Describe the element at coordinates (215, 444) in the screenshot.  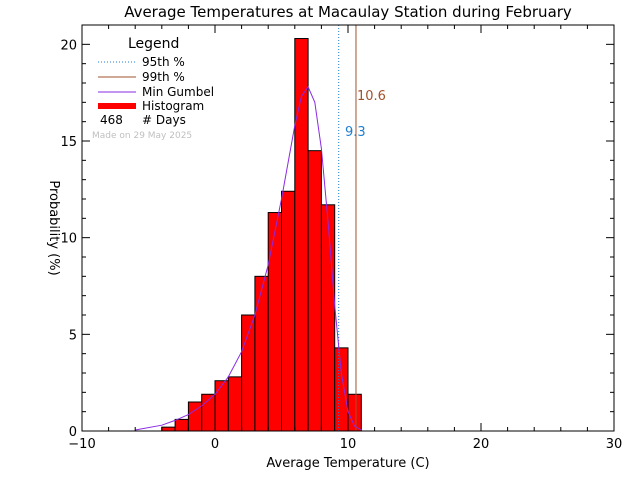
I see `x-tick-label: 0` at that location.